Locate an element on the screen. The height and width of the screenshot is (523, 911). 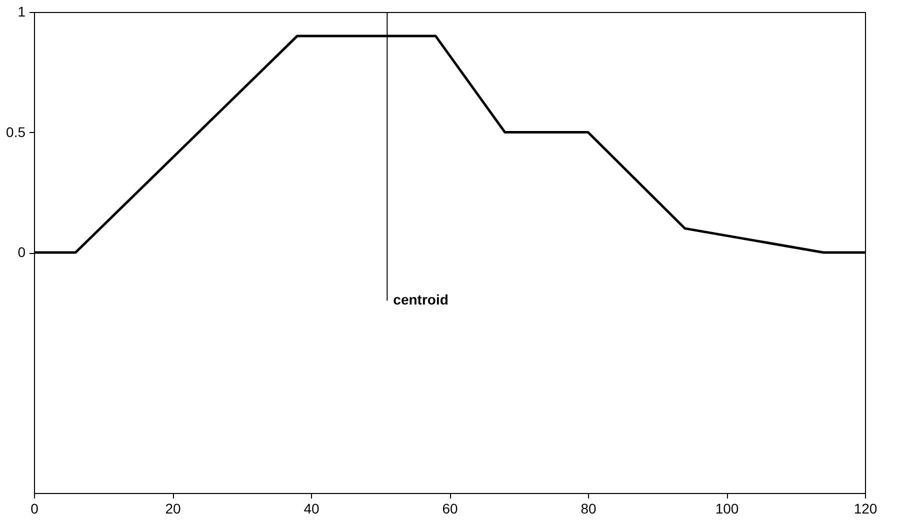
annotation: centroid is located at coordinates (420, 300).